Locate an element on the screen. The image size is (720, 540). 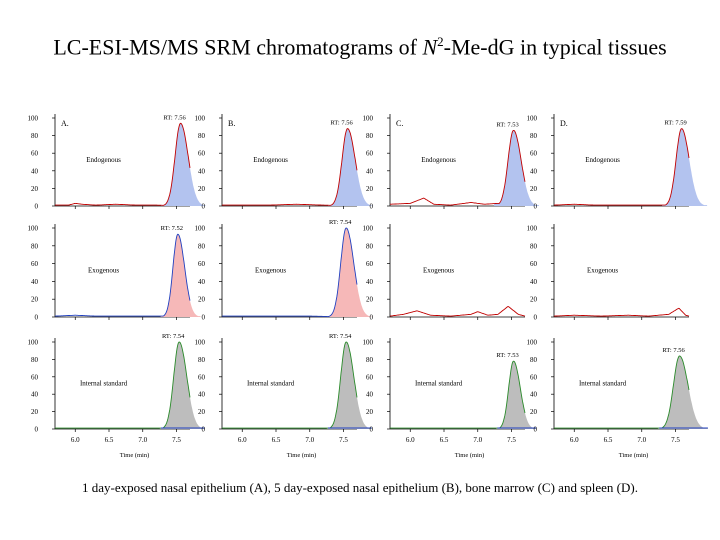
panel-letter: D. is located at coordinates (564, 123).